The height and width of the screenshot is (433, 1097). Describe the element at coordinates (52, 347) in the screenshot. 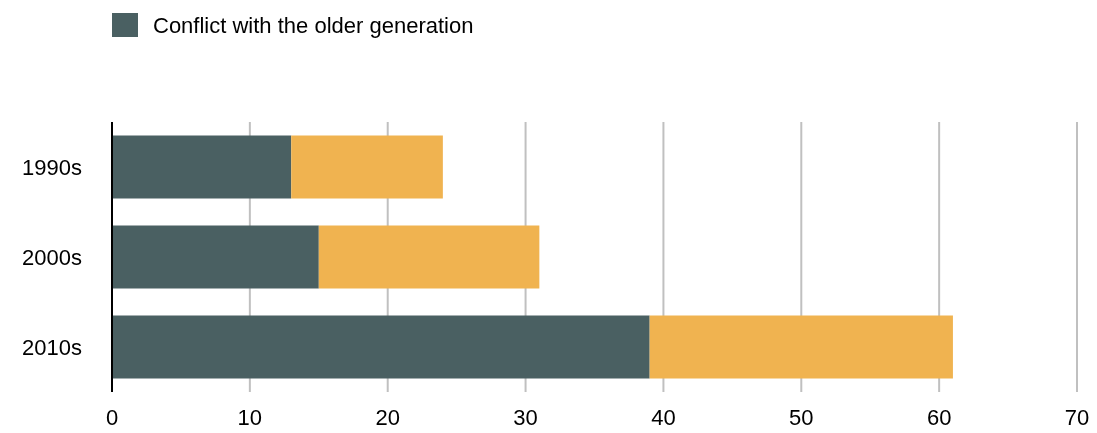

I see `y-tick-label: 2010s` at that location.